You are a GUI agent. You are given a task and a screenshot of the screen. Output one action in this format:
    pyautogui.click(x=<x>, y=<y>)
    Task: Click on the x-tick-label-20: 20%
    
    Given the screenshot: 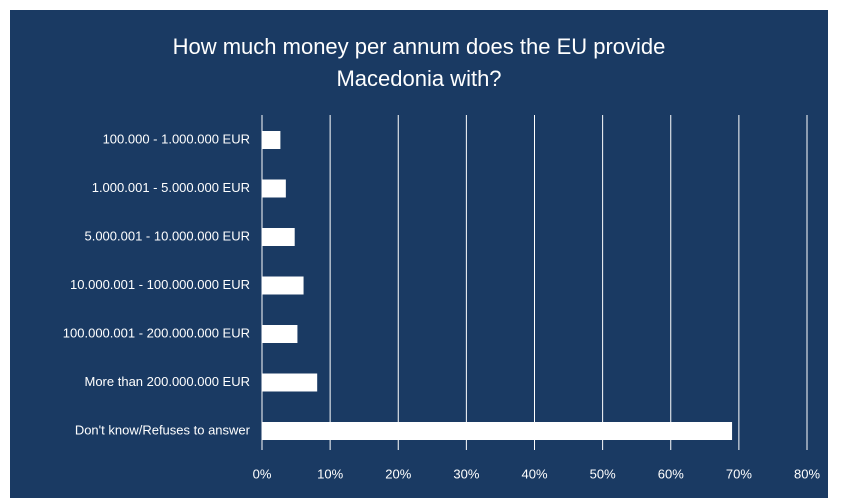 What is the action you would take?
    pyautogui.click(x=398, y=473)
    